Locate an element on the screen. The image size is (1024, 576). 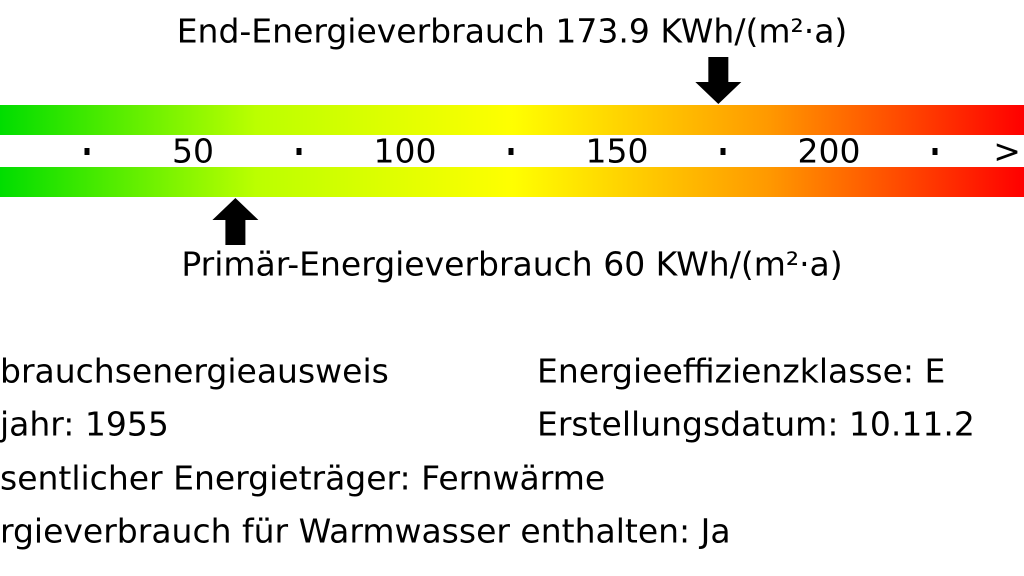
info-text: sentlicher Energieträger: Fernwärme is located at coordinates (302, 478).